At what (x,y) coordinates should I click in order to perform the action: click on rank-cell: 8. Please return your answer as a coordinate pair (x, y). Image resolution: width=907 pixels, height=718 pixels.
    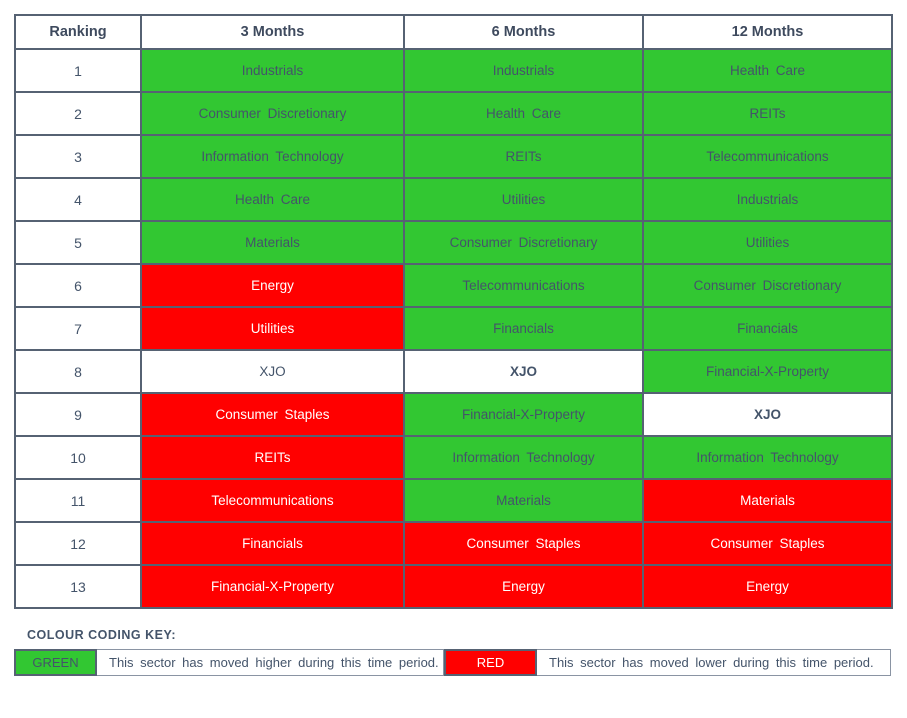
    Looking at the image, I should click on (78, 371).